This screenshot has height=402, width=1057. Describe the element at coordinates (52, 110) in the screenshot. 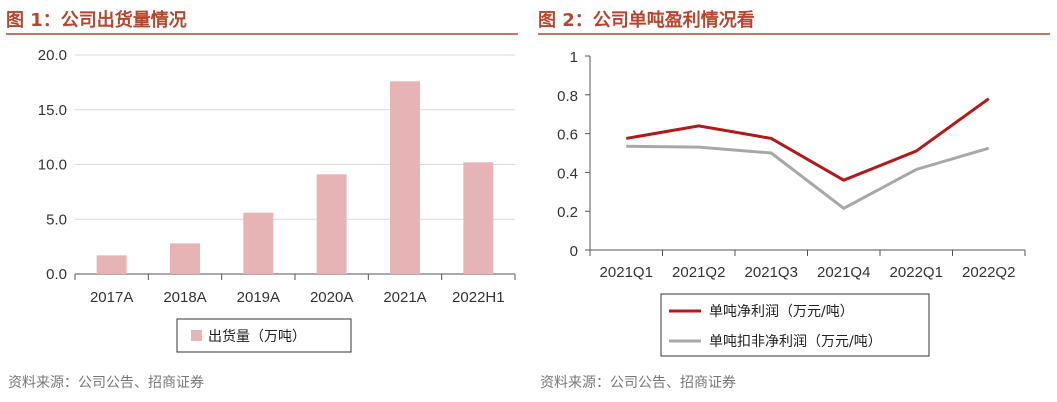

I see `bar-y-tick-label: 15.0` at that location.